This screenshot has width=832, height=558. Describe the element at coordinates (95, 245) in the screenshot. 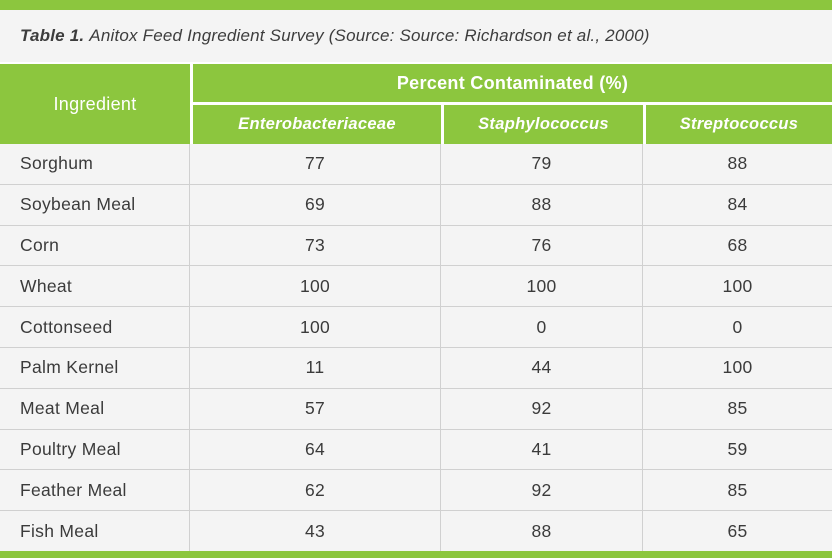

I see `ingredient-cell: Corn` at that location.